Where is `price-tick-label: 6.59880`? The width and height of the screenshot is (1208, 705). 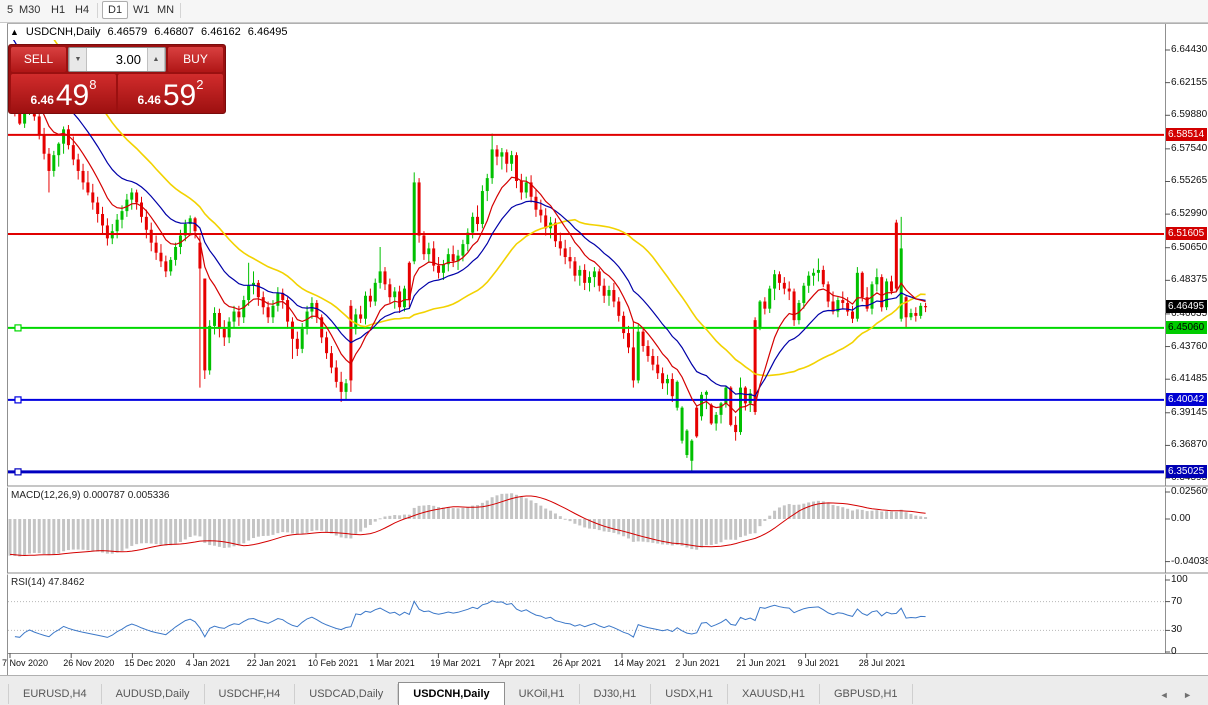
price-tick-label: 6.59880 is located at coordinates (1189, 115).